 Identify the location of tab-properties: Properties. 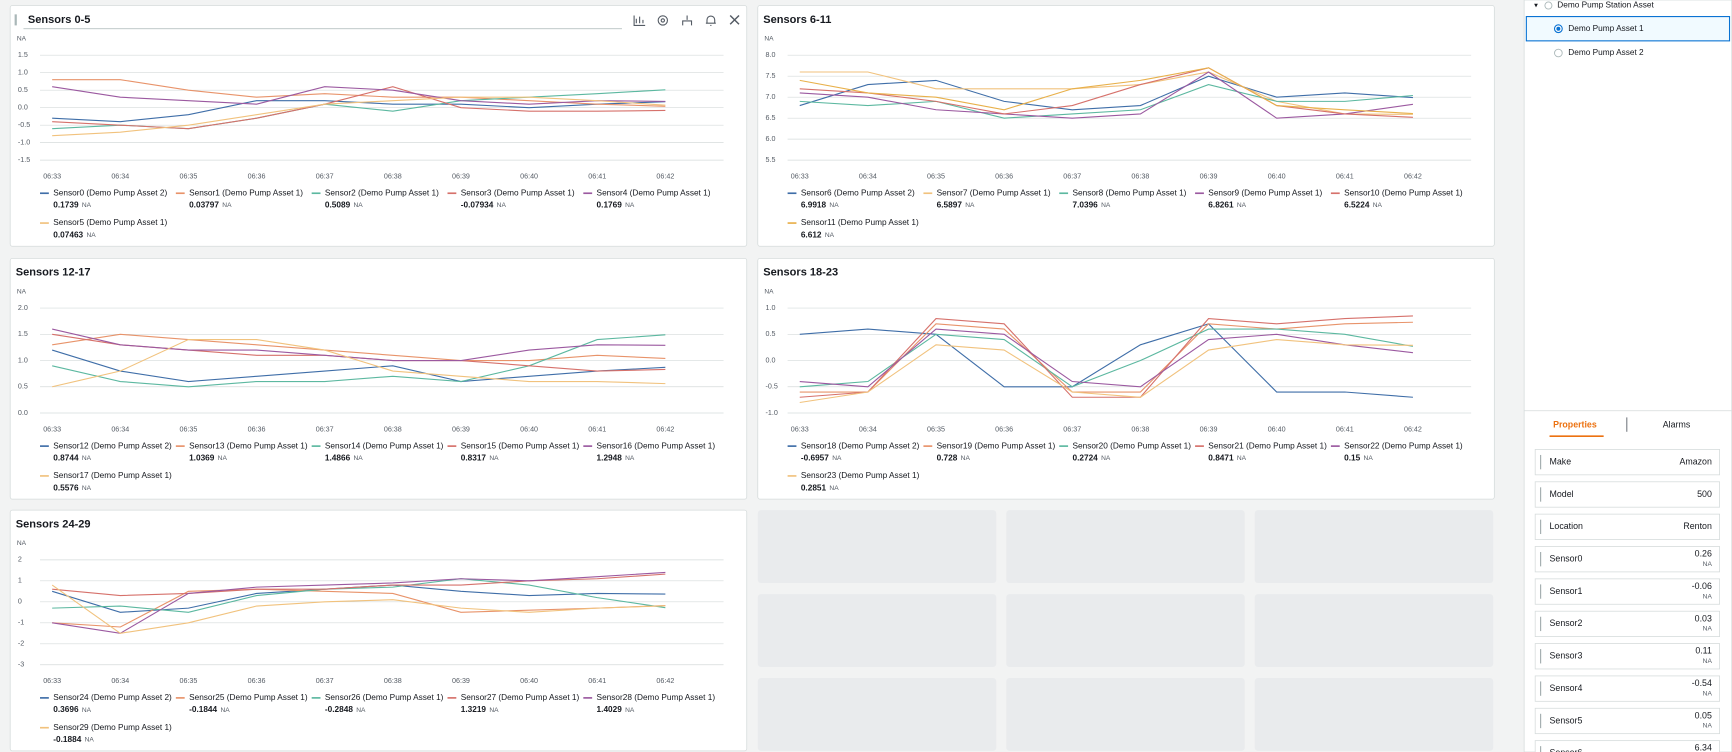
(1575, 424).